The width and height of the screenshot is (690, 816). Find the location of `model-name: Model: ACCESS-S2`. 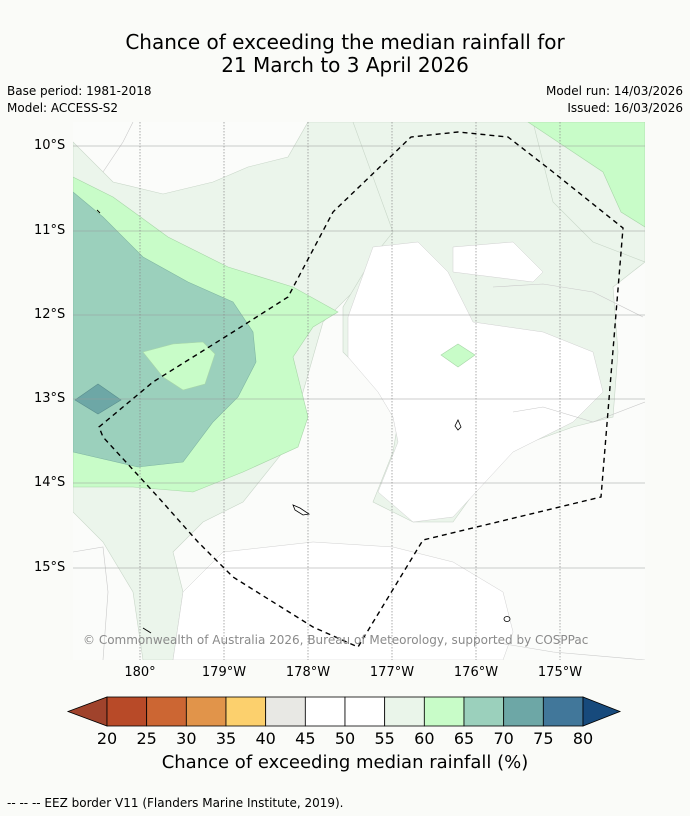

model-name: Model: ACCESS-S2 is located at coordinates (63, 108).